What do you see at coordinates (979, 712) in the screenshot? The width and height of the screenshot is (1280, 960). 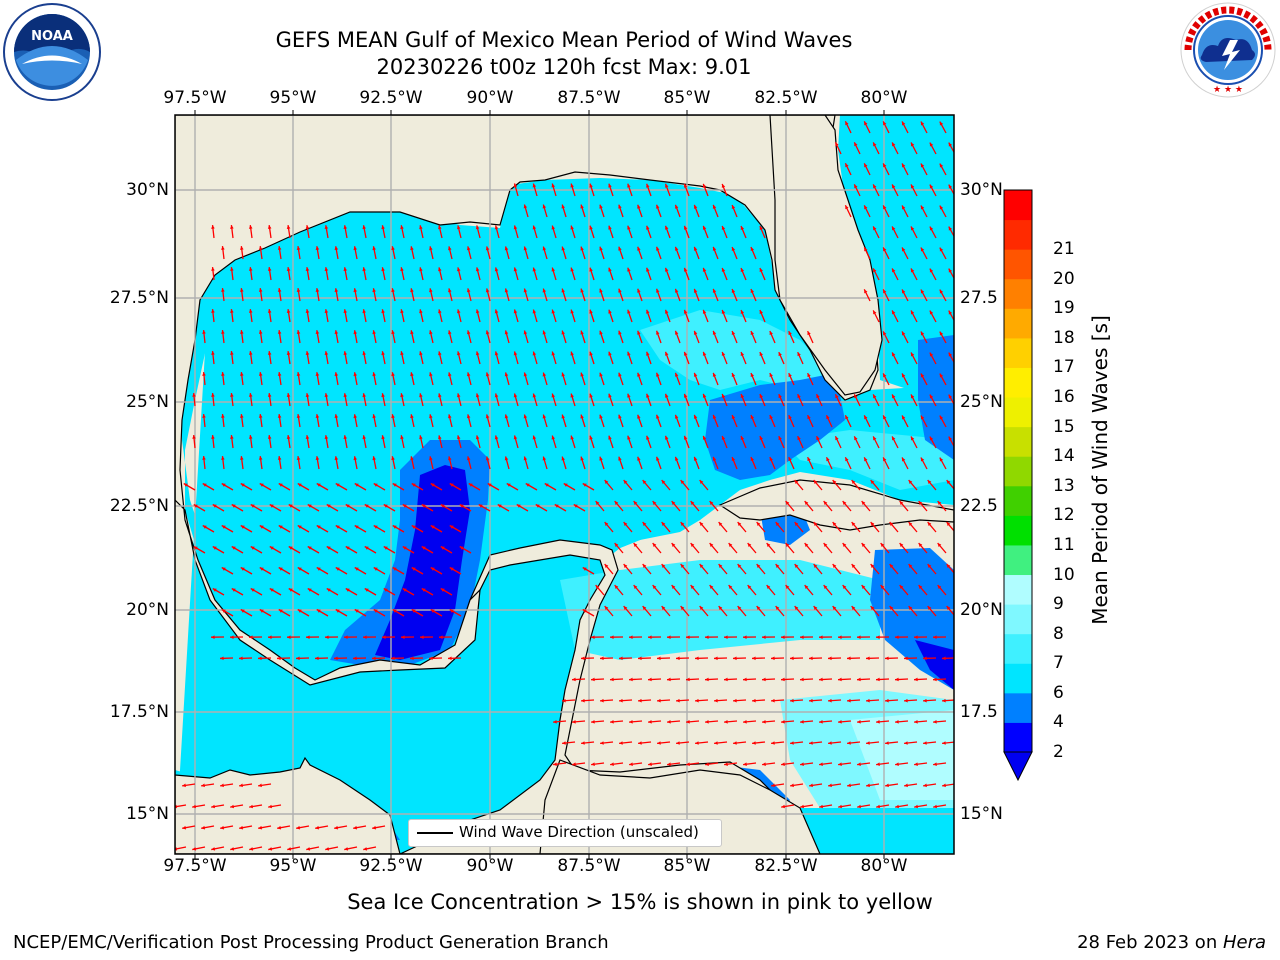 I see `lat-tick-right: 17.5` at bounding box center [979, 712].